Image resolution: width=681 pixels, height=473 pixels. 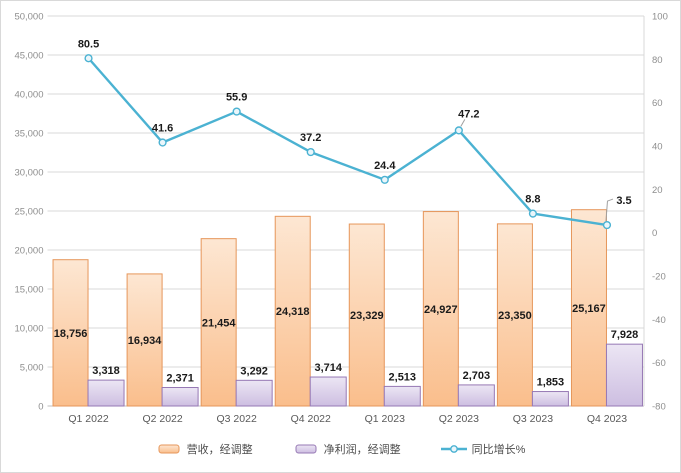 I want to click on growth-data-label: 24.4, so click(x=385, y=166).